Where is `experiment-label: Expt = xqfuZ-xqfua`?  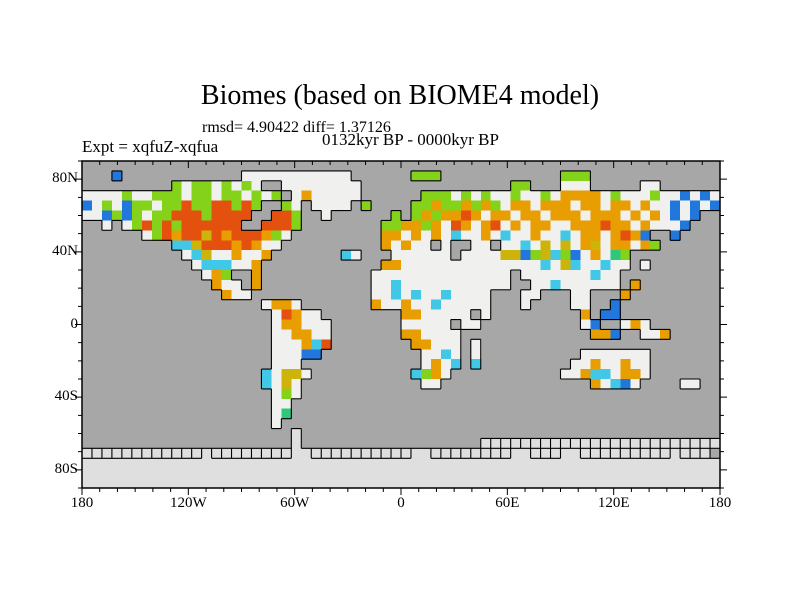 experiment-label: Expt = xqfuZ-xqfua is located at coordinates (150, 146).